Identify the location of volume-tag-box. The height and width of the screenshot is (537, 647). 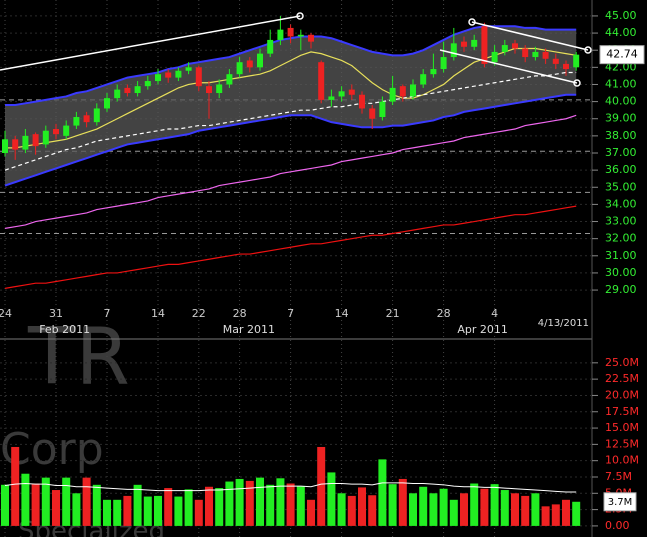
(620, 502).